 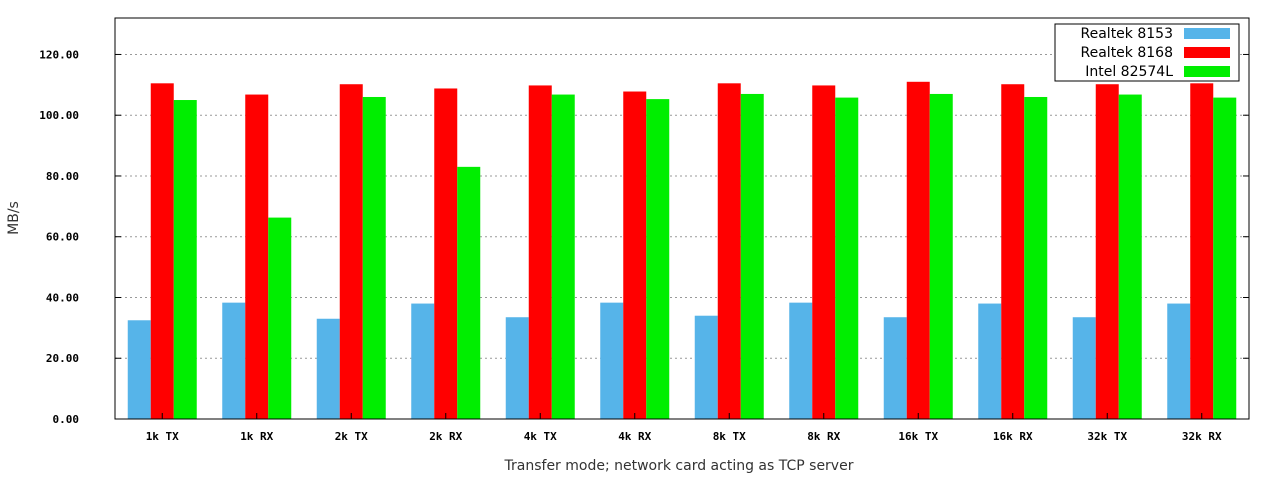 I want to click on y-tick-label: 120.00, so click(x=59, y=54).